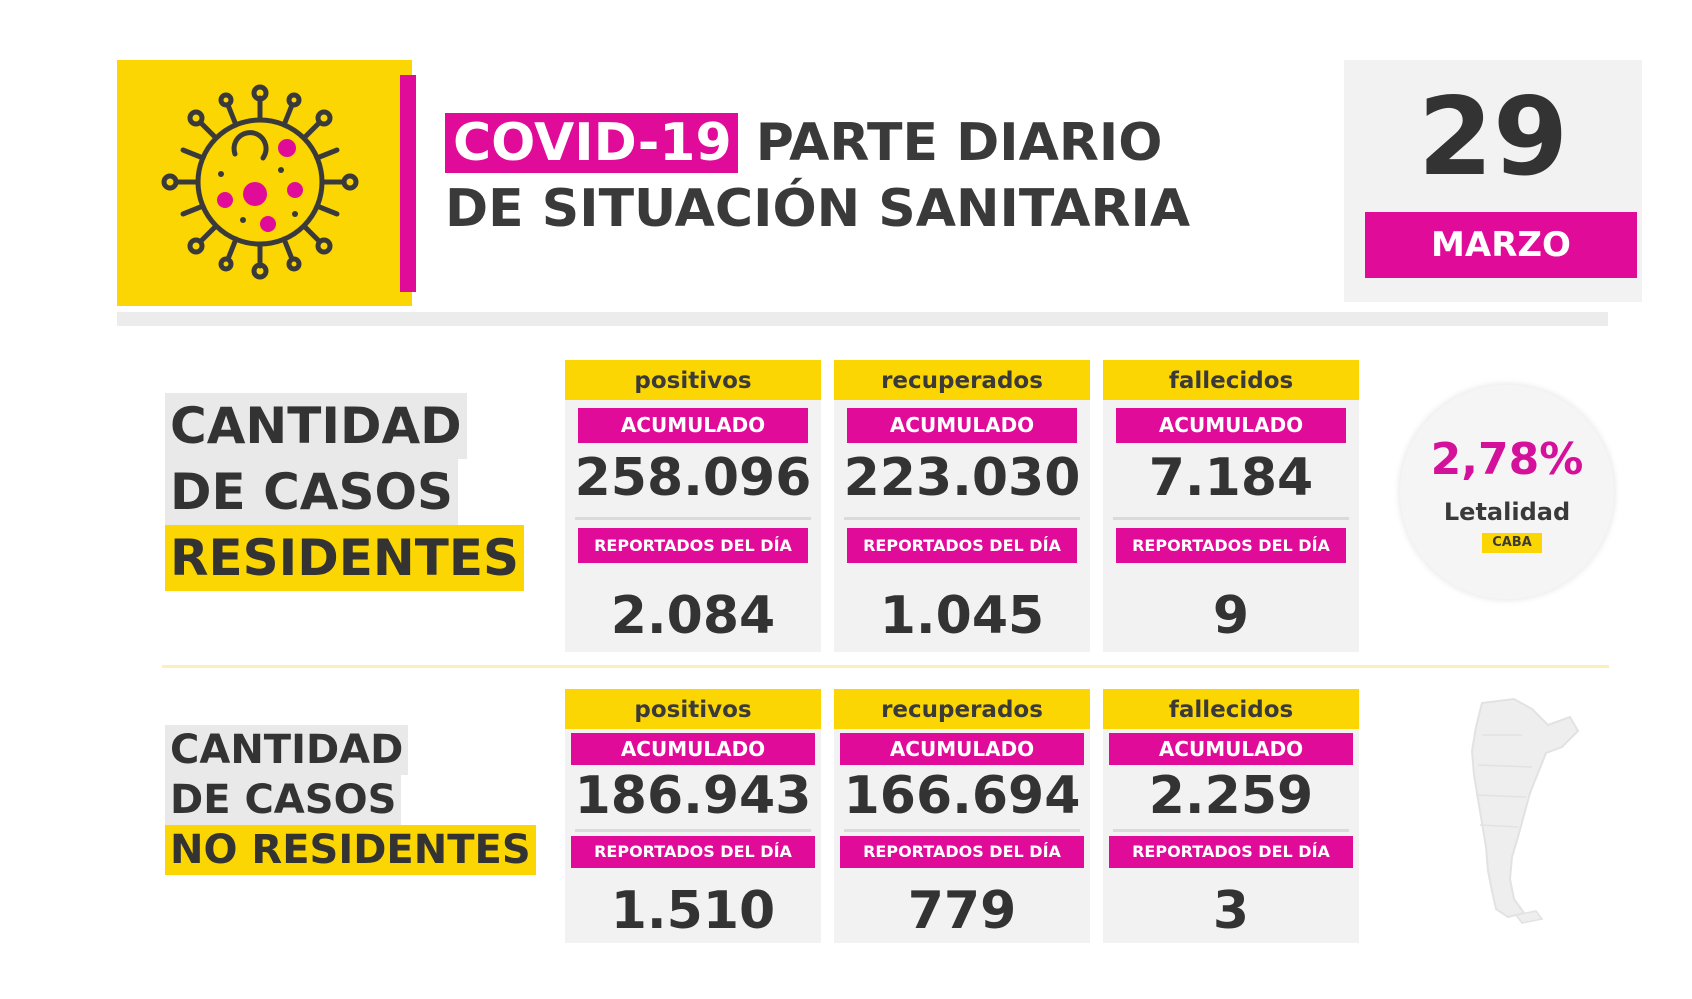 This screenshot has width=1692, height=999. What do you see at coordinates (693, 796) in the screenshot?
I see `acumulado-value: 186.943` at bounding box center [693, 796].